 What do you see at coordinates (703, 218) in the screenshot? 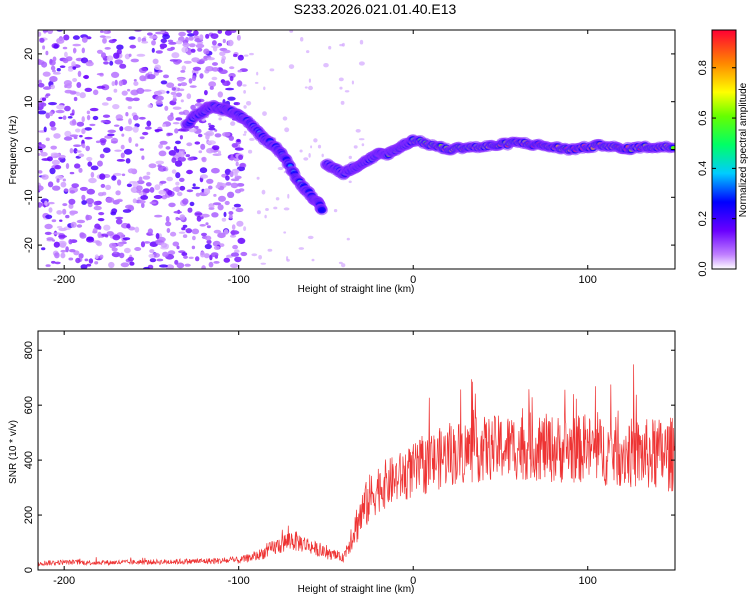
I see `colorbar-tick-label: 0.2` at bounding box center [703, 218].